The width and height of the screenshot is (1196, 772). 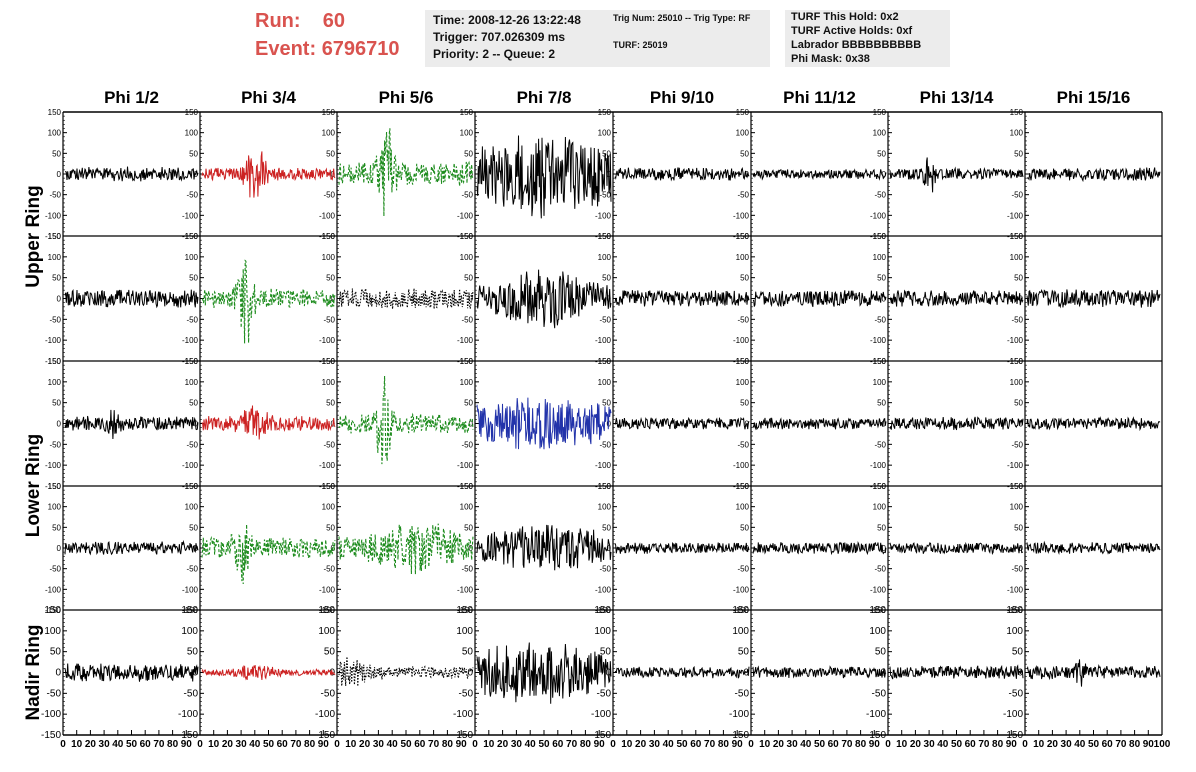 What do you see at coordinates (77, 744) in the screenshot?
I see `x-tick-label: 10` at bounding box center [77, 744].